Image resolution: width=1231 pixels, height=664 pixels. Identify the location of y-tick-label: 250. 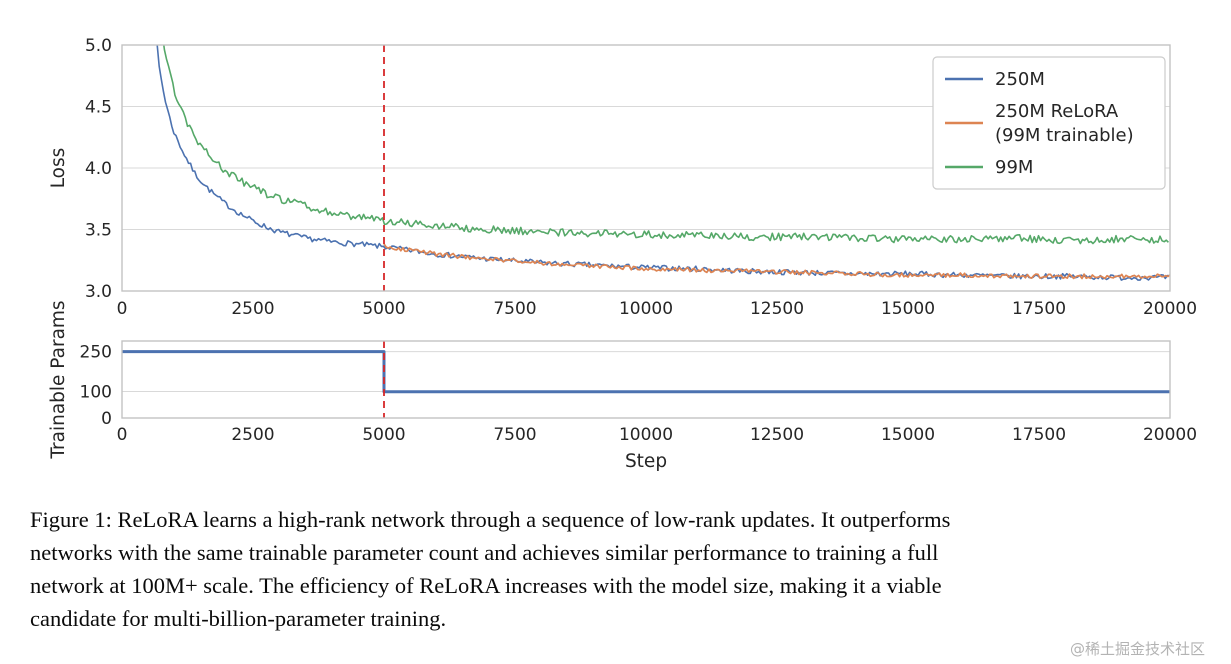
(96, 353).